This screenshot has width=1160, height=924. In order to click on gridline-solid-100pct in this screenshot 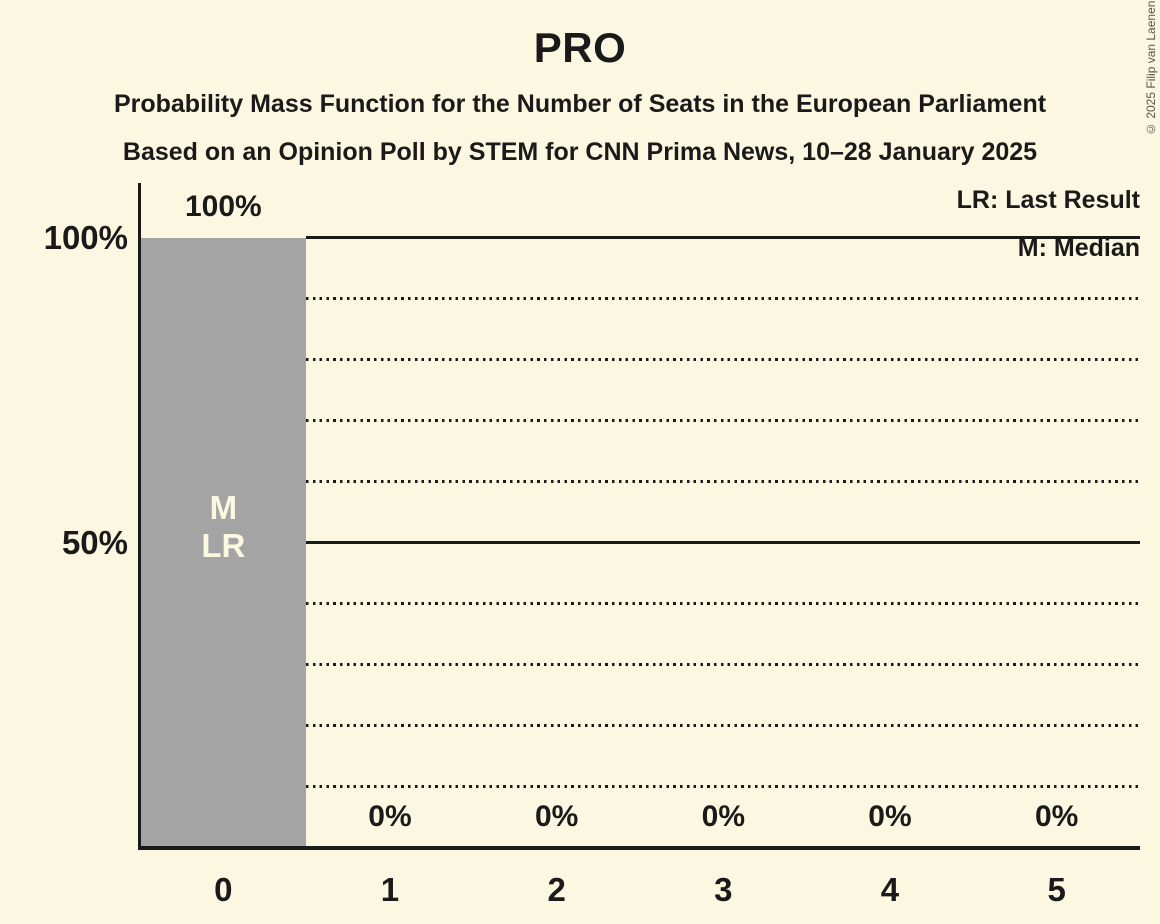, I will do `click(723, 237)`.